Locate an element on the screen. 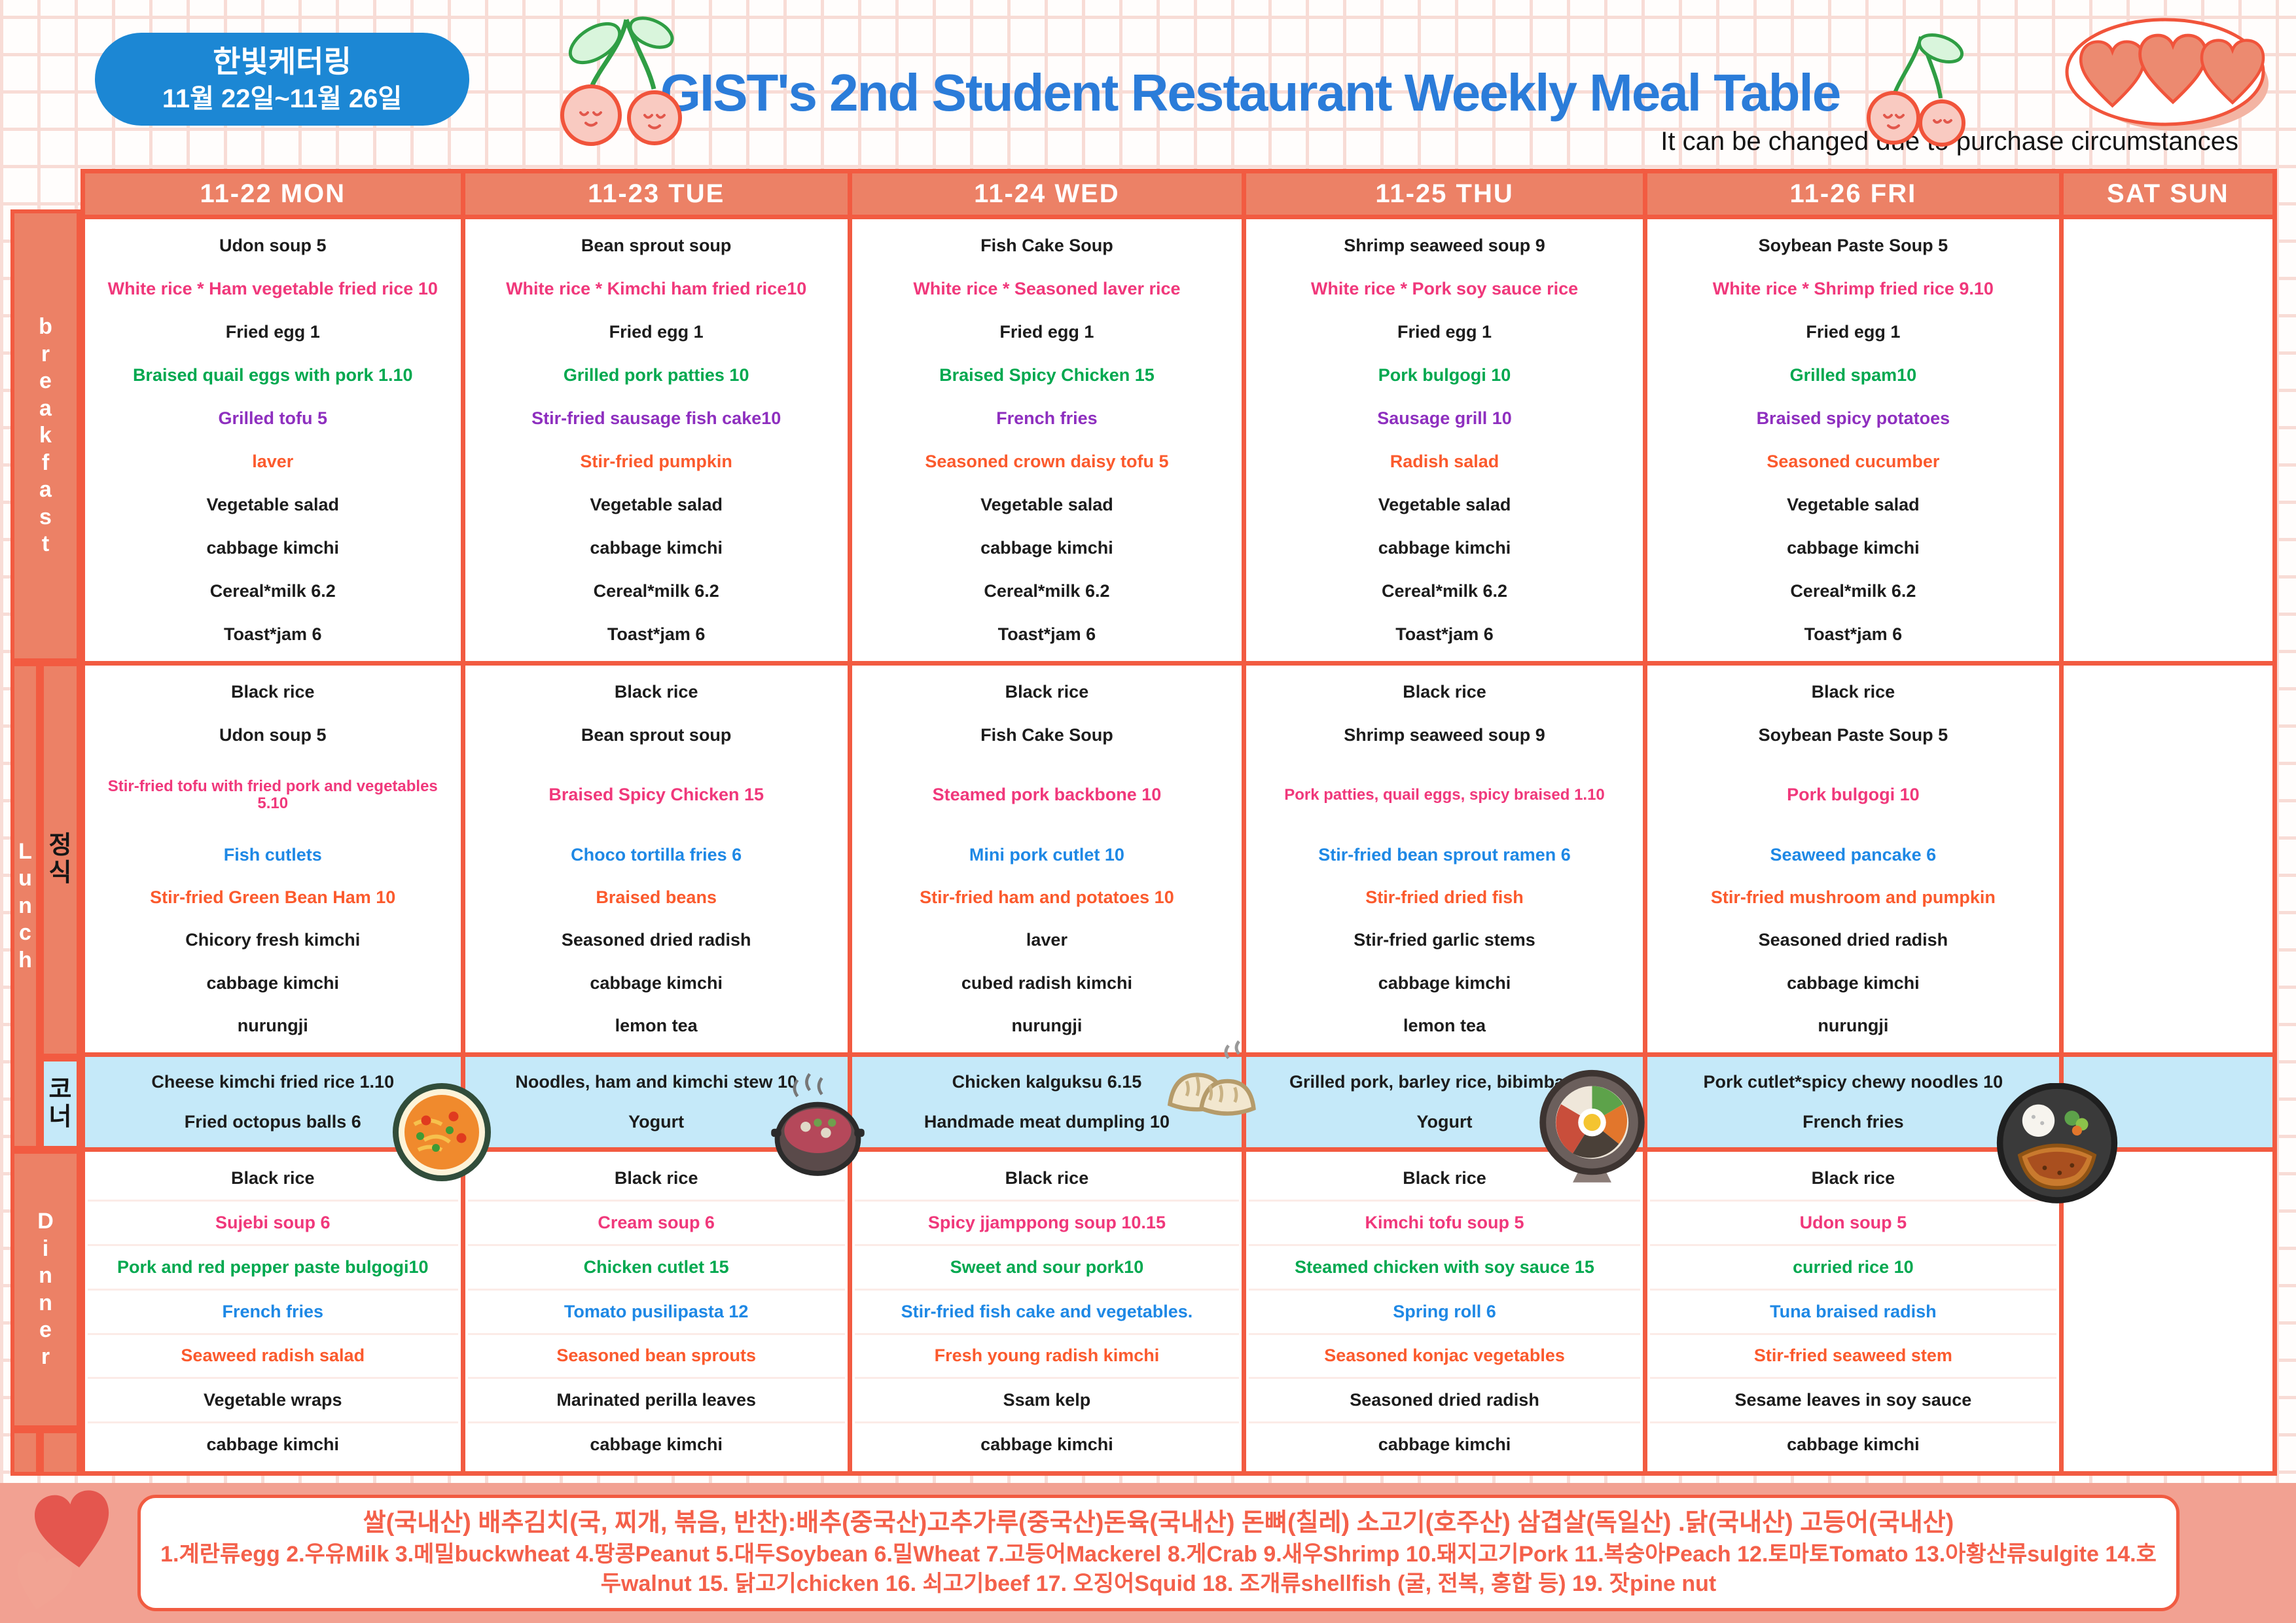 The width and height of the screenshot is (2296, 1623). dinner-label: D i n n e r is located at coordinates (45, 1289).